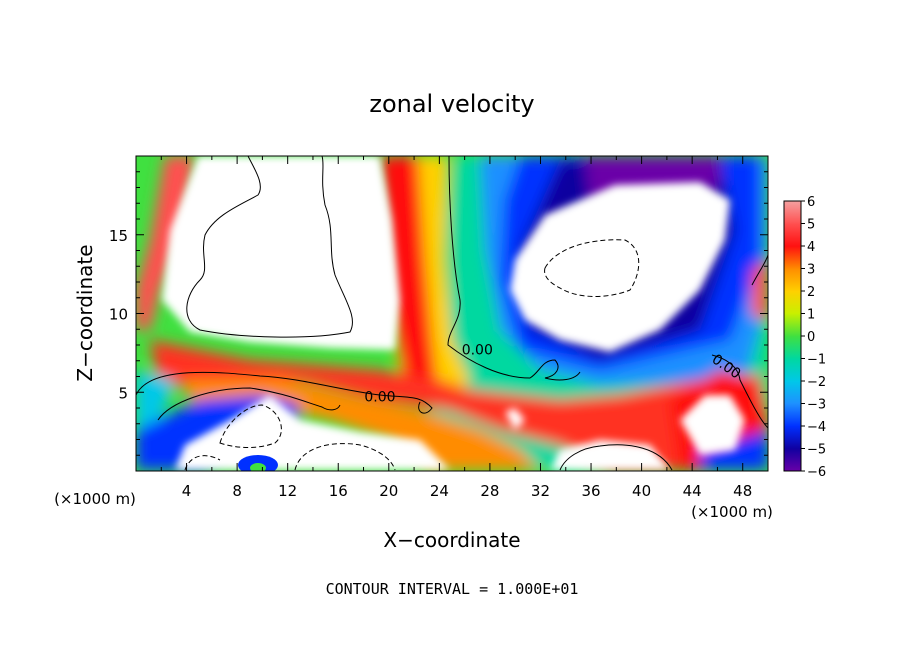  What do you see at coordinates (811, 337) in the screenshot?
I see `colorbar-label: 0` at bounding box center [811, 337].